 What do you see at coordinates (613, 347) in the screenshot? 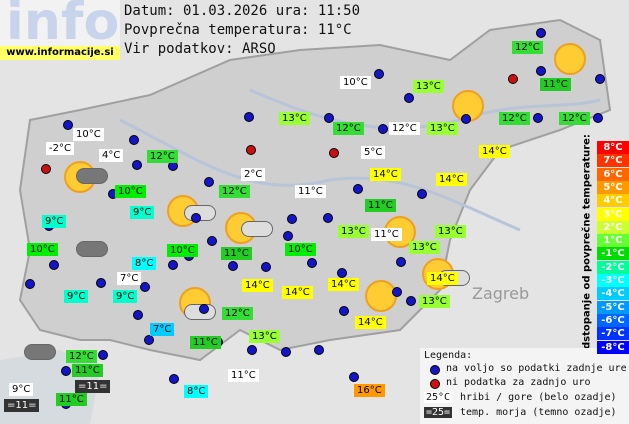
I see `scale-step: -8°C` at bounding box center [613, 347].